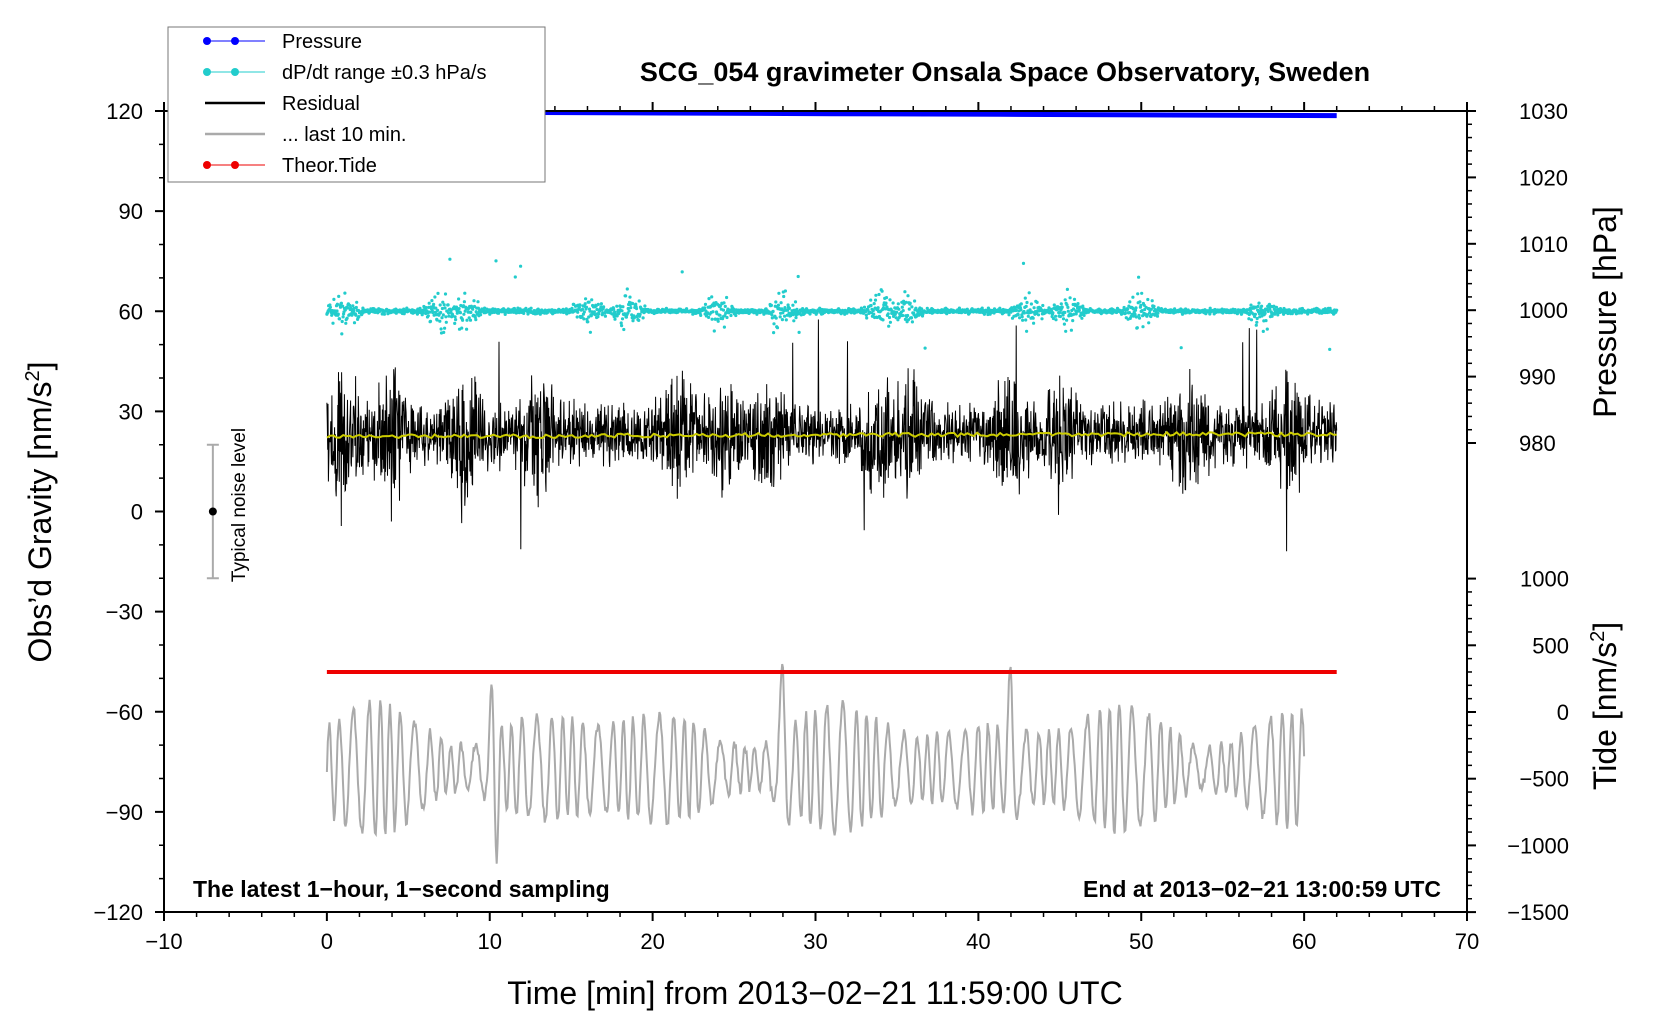 The width and height of the screenshot is (1660, 1020). What do you see at coordinates (1537, 443) in the screenshot?
I see `y-tick-label-pressure: 980` at bounding box center [1537, 443].